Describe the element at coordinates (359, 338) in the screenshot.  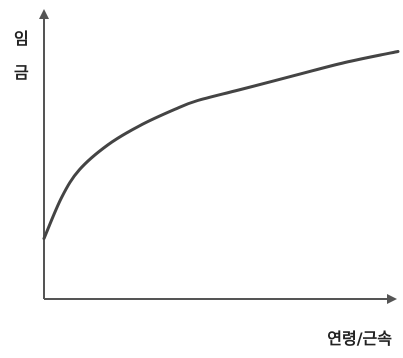
I see `x-axis-label: 연령/근속` at that location.